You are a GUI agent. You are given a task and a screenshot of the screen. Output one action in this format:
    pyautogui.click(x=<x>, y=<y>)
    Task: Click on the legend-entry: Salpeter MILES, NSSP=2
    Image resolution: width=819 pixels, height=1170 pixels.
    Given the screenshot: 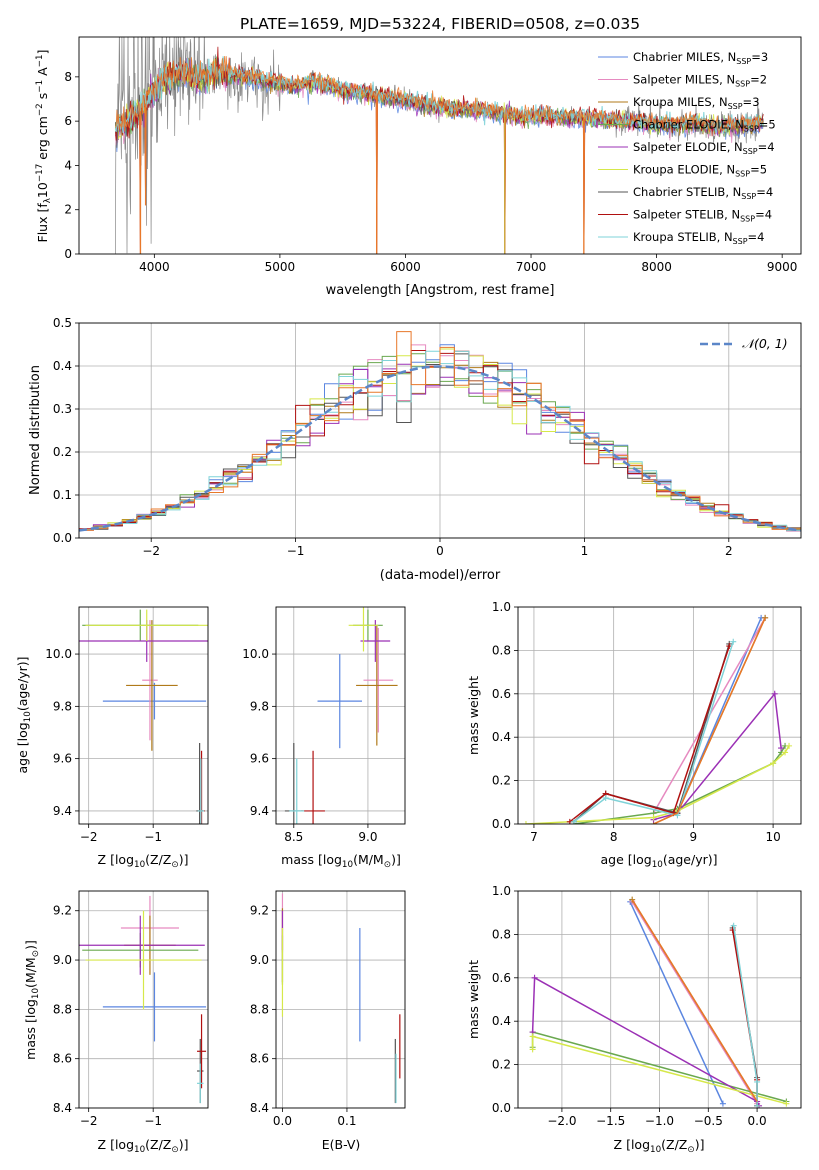 What is the action you would take?
    pyautogui.click(x=700, y=81)
    